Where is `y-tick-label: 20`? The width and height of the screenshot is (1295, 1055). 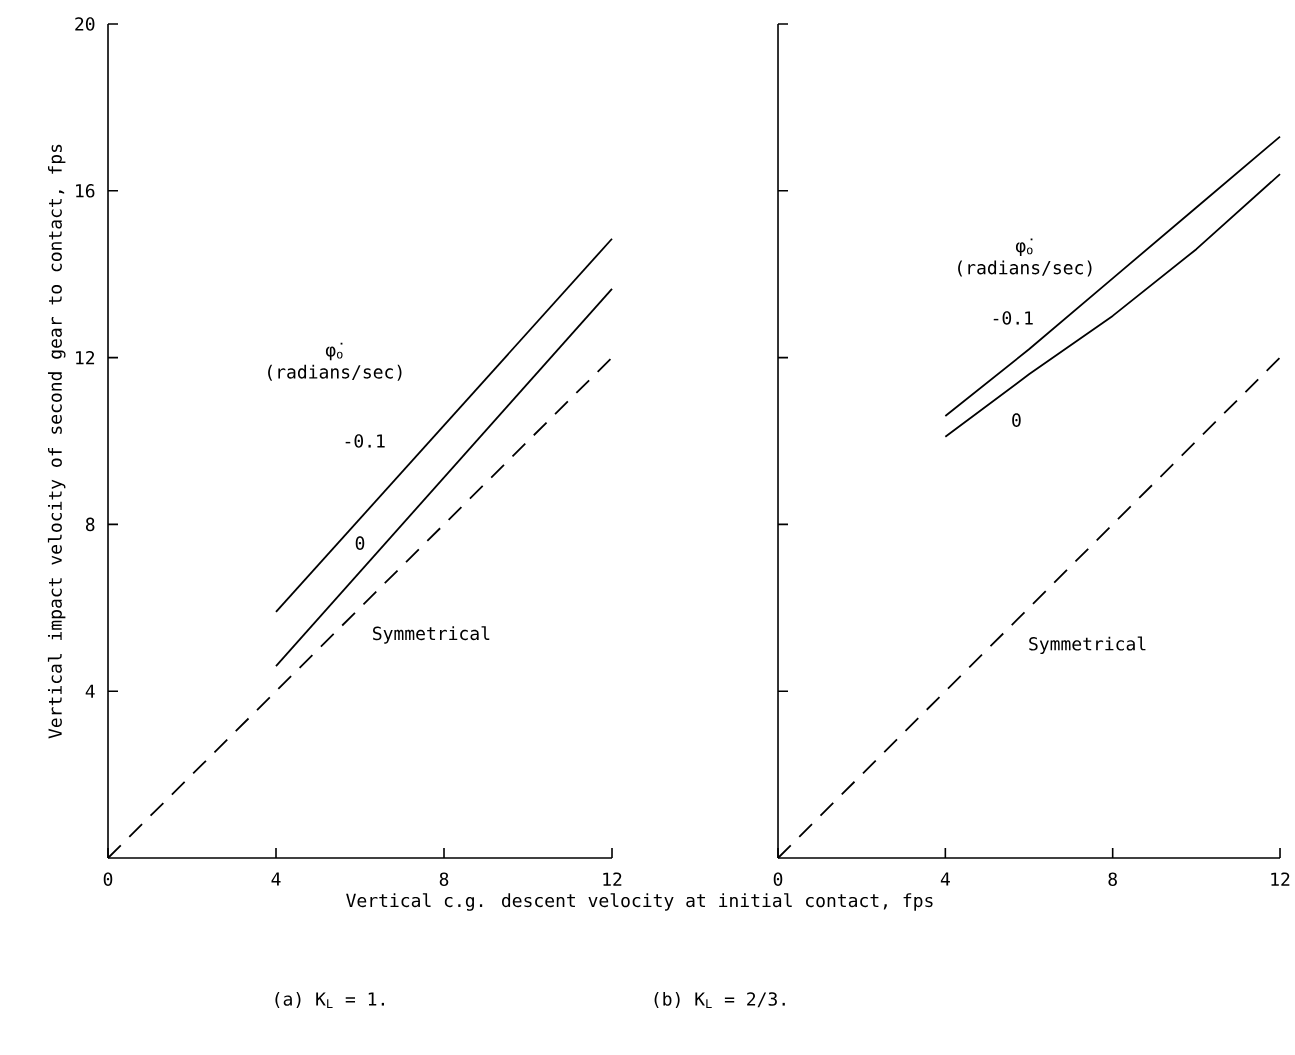
y-tick-label: 20 is located at coordinates (85, 24).